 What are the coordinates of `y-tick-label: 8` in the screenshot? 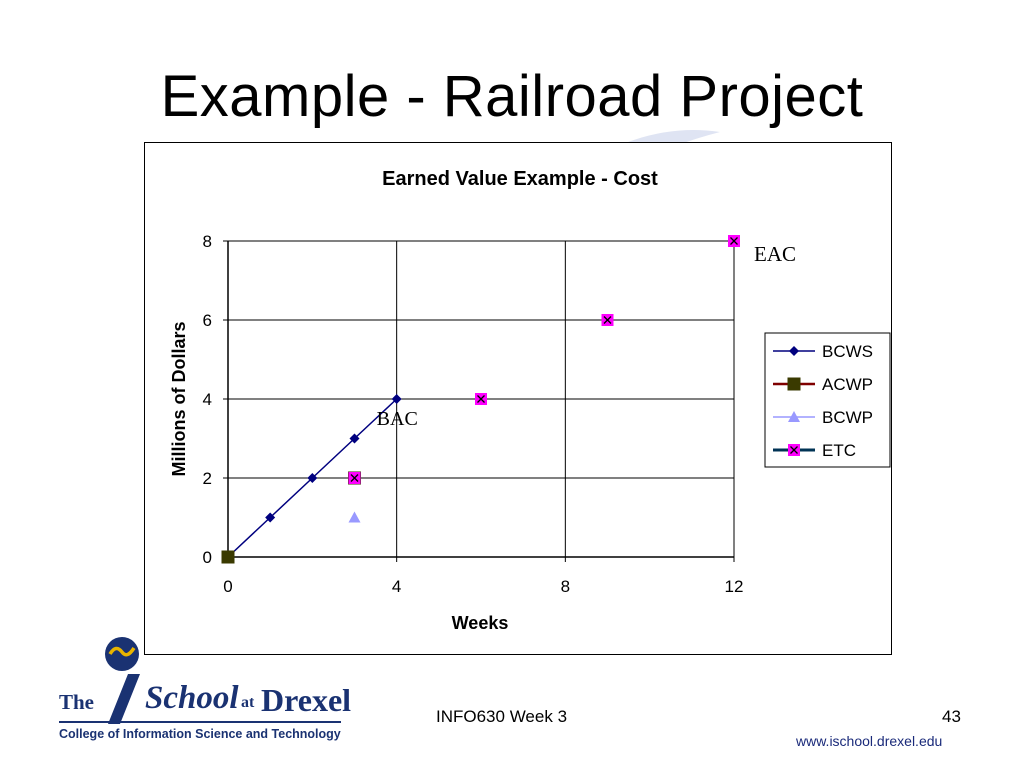 It's located at (207, 241).